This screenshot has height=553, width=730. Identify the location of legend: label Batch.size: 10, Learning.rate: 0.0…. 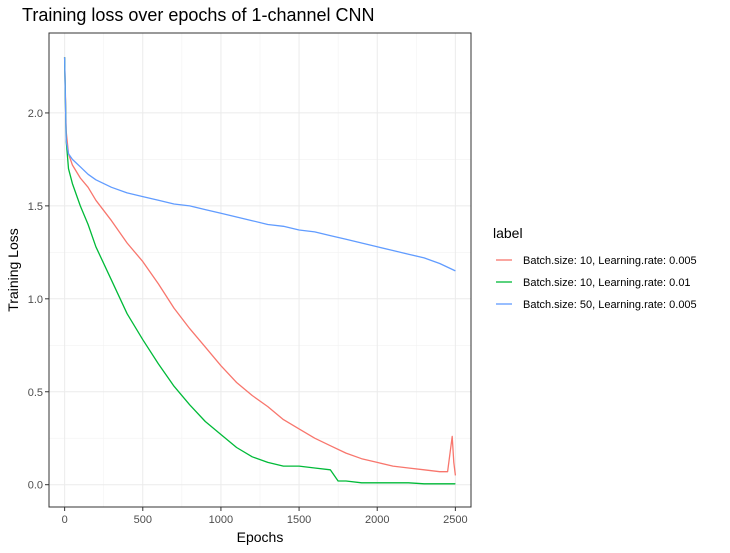
(595, 268).